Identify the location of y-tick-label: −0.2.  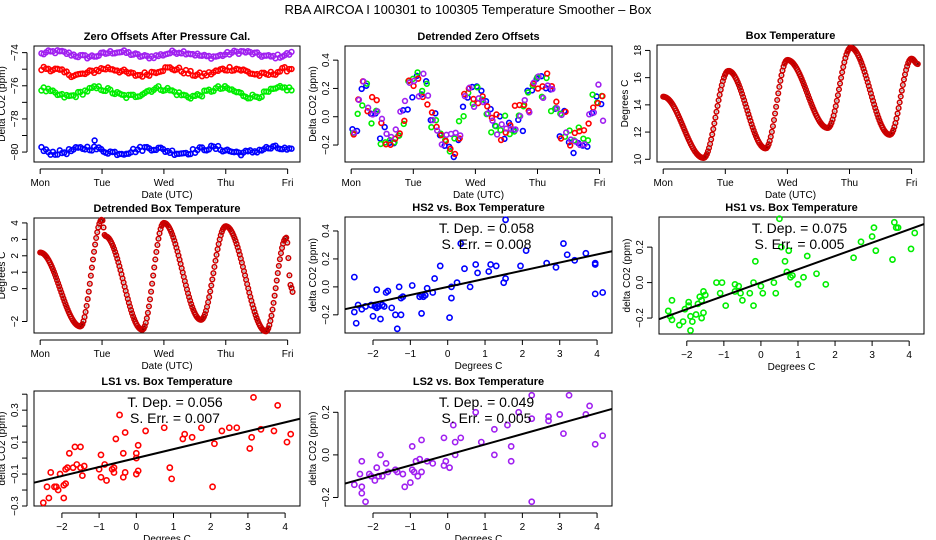
(326, 145).